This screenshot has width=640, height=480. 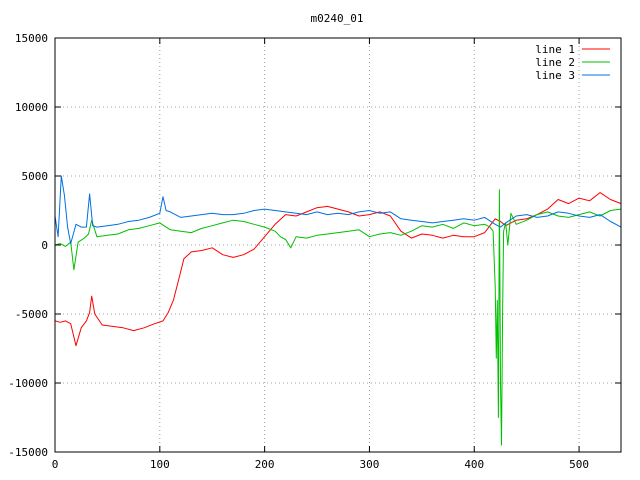 I want to click on x-tick-label: 300, so click(x=370, y=464).